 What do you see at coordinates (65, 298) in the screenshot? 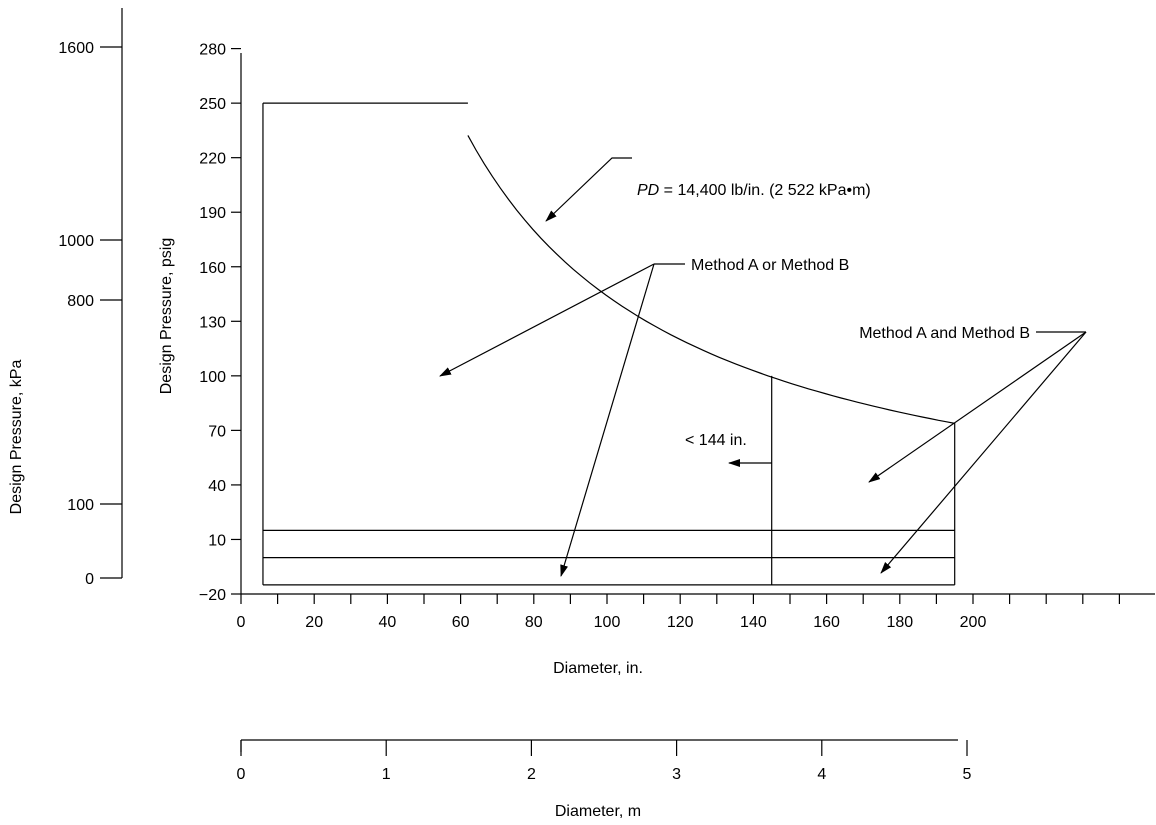
I see `kpa-axis: 0 100 800 1000 1600 Design Pressure, kPa` at bounding box center [65, 298].